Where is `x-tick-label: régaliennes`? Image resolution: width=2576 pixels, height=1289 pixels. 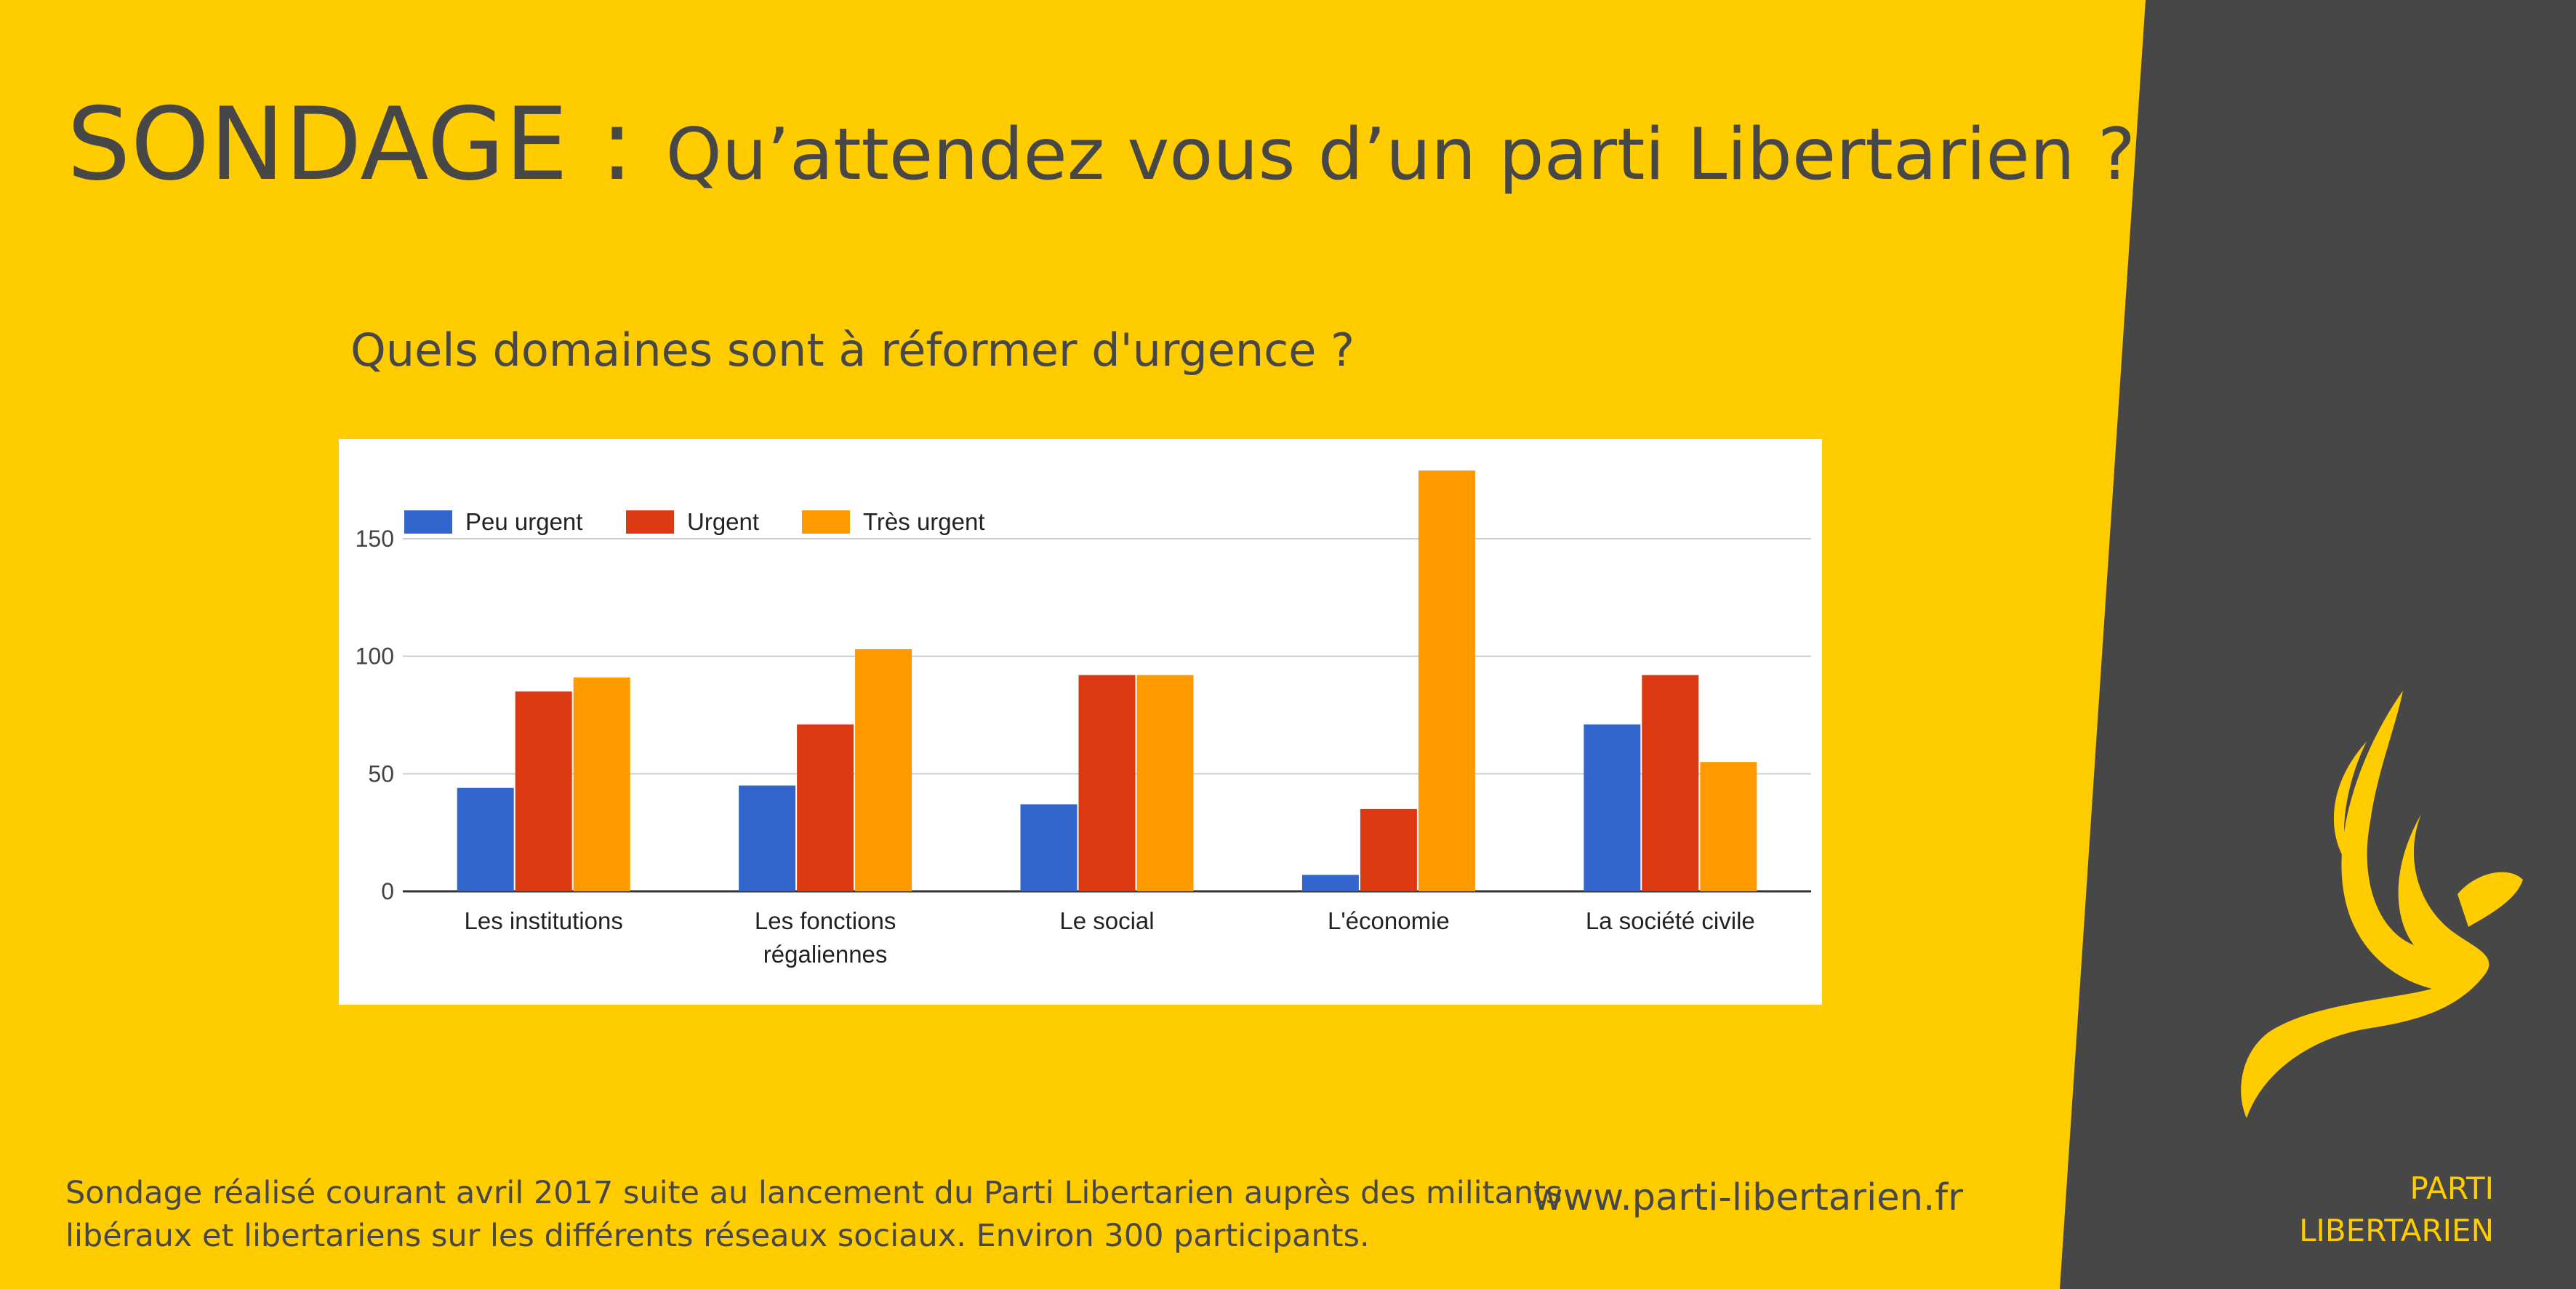
x-tick-label: régaliennes is located at coordinates (825, 954).